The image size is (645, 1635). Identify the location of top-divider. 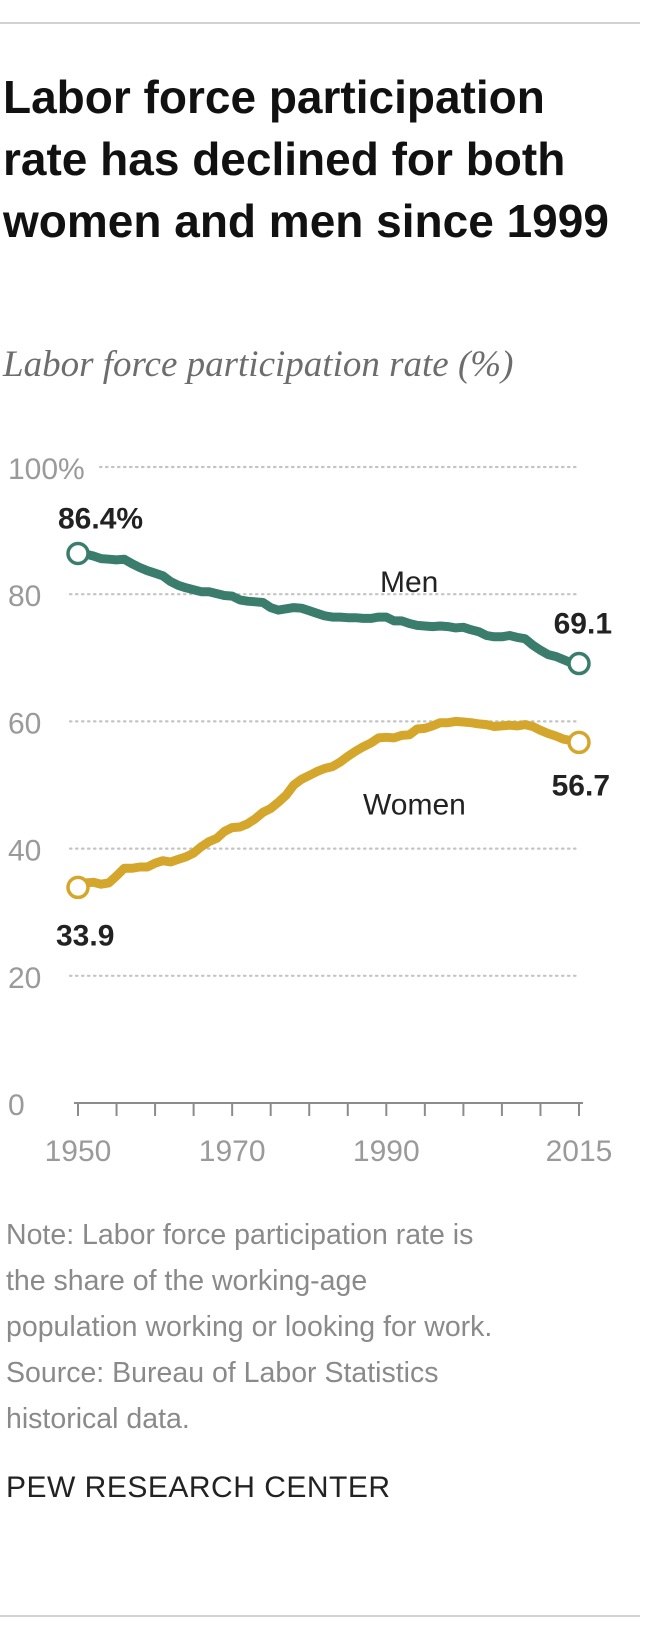
(320, 23).